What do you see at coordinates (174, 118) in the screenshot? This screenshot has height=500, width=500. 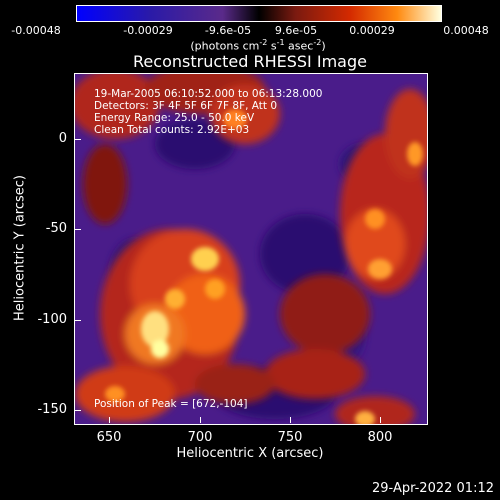 I see `energy-range: Energy Range: 25.0 - 50.0 keV` at bounding box center [174, 118].